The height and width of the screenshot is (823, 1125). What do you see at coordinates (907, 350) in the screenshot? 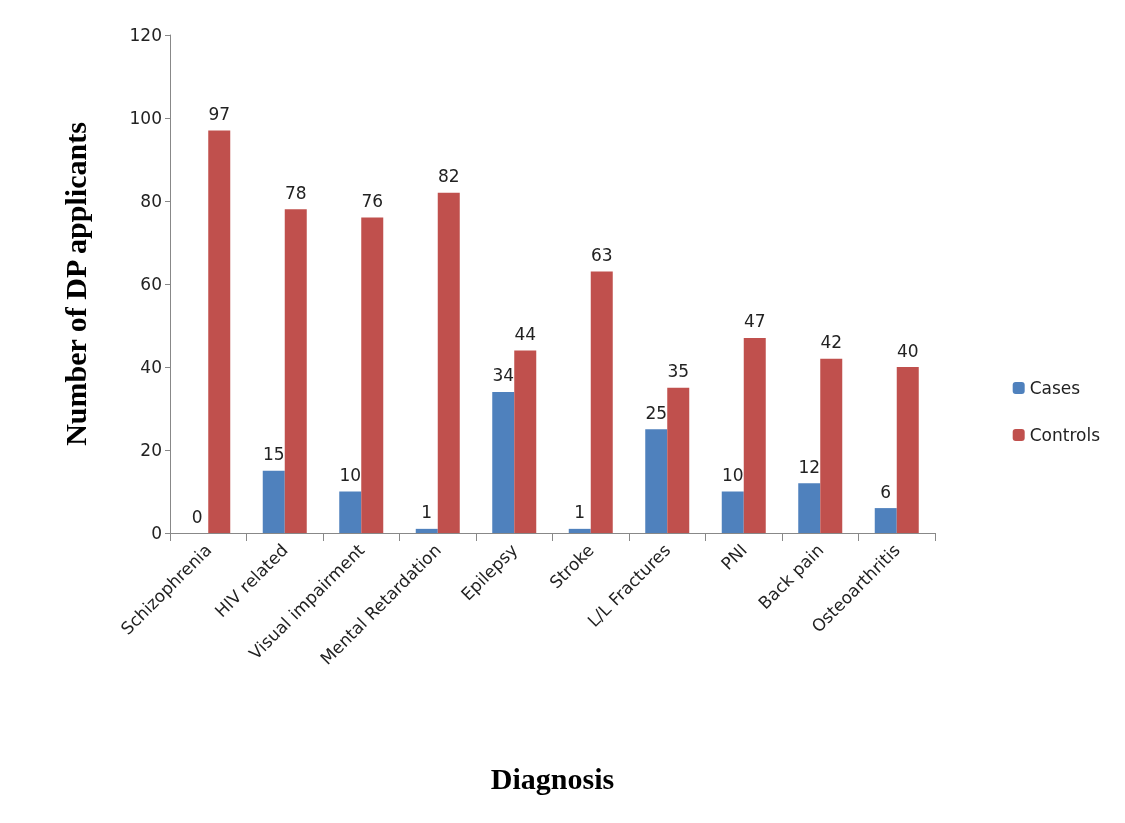
I see `data-label: 40` at bounding box center [907, 350].